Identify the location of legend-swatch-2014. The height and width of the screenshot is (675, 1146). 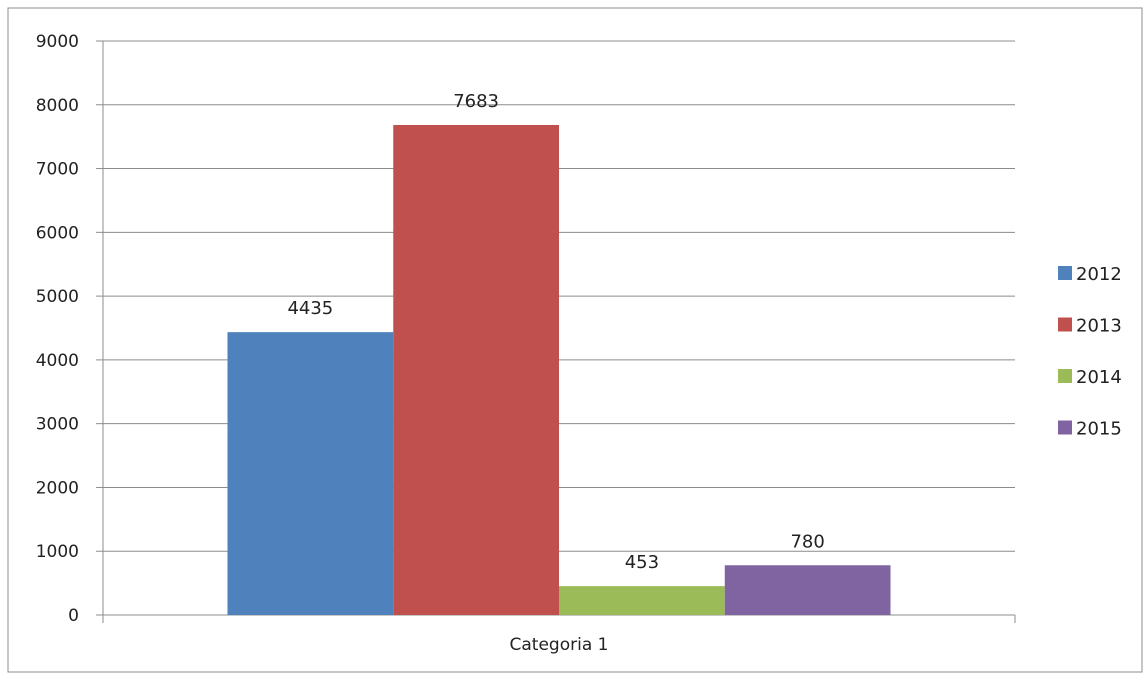
(1065, 376).